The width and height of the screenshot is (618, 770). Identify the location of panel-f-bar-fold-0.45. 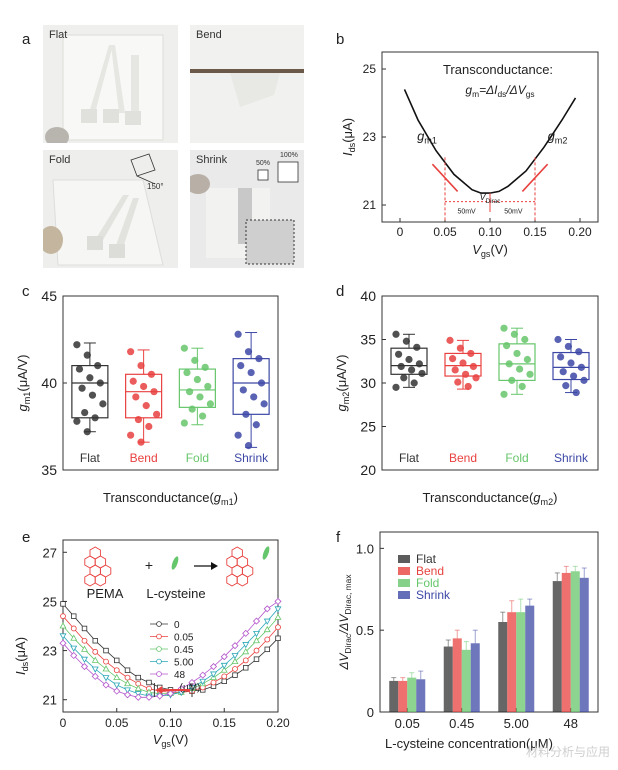
(466, 680).